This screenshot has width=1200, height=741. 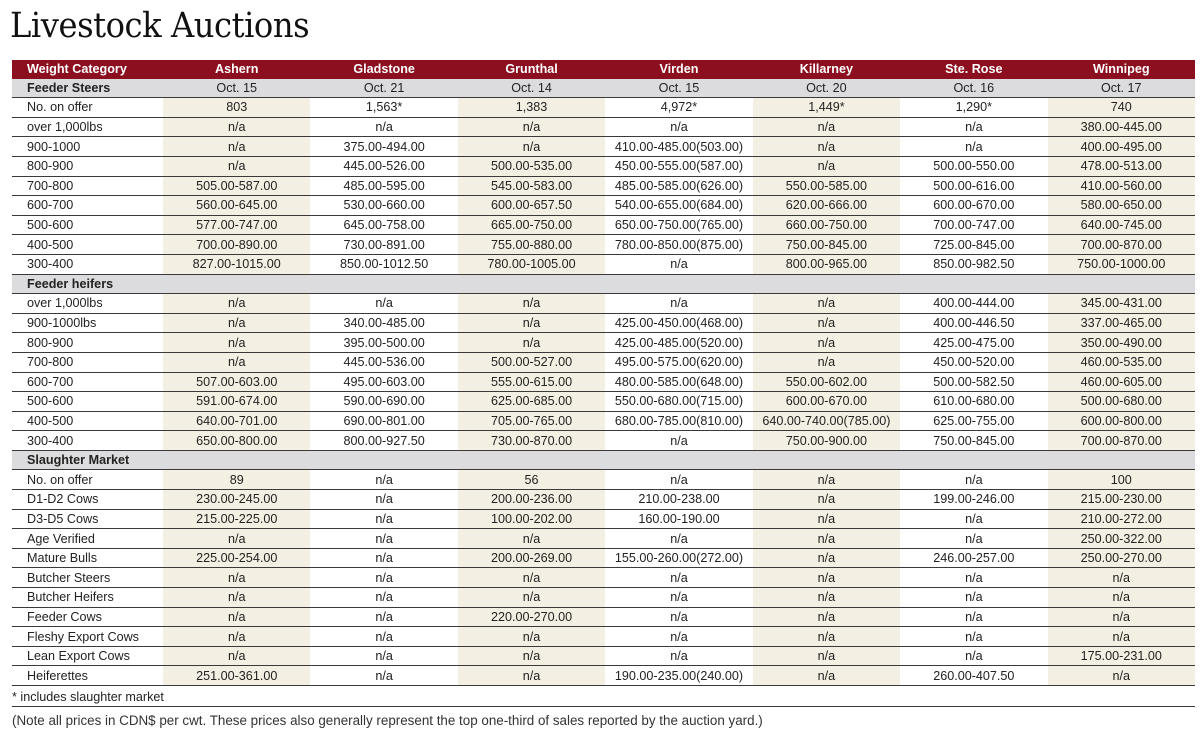 I want to click on auction-date: Oct. 17, so click(x=1121, y=88).